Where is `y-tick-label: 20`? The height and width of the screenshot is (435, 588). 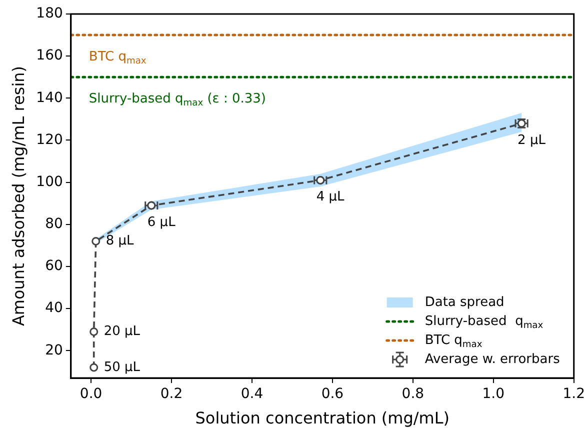
y-tick-label: 20 is located at coordinates (54, 350).